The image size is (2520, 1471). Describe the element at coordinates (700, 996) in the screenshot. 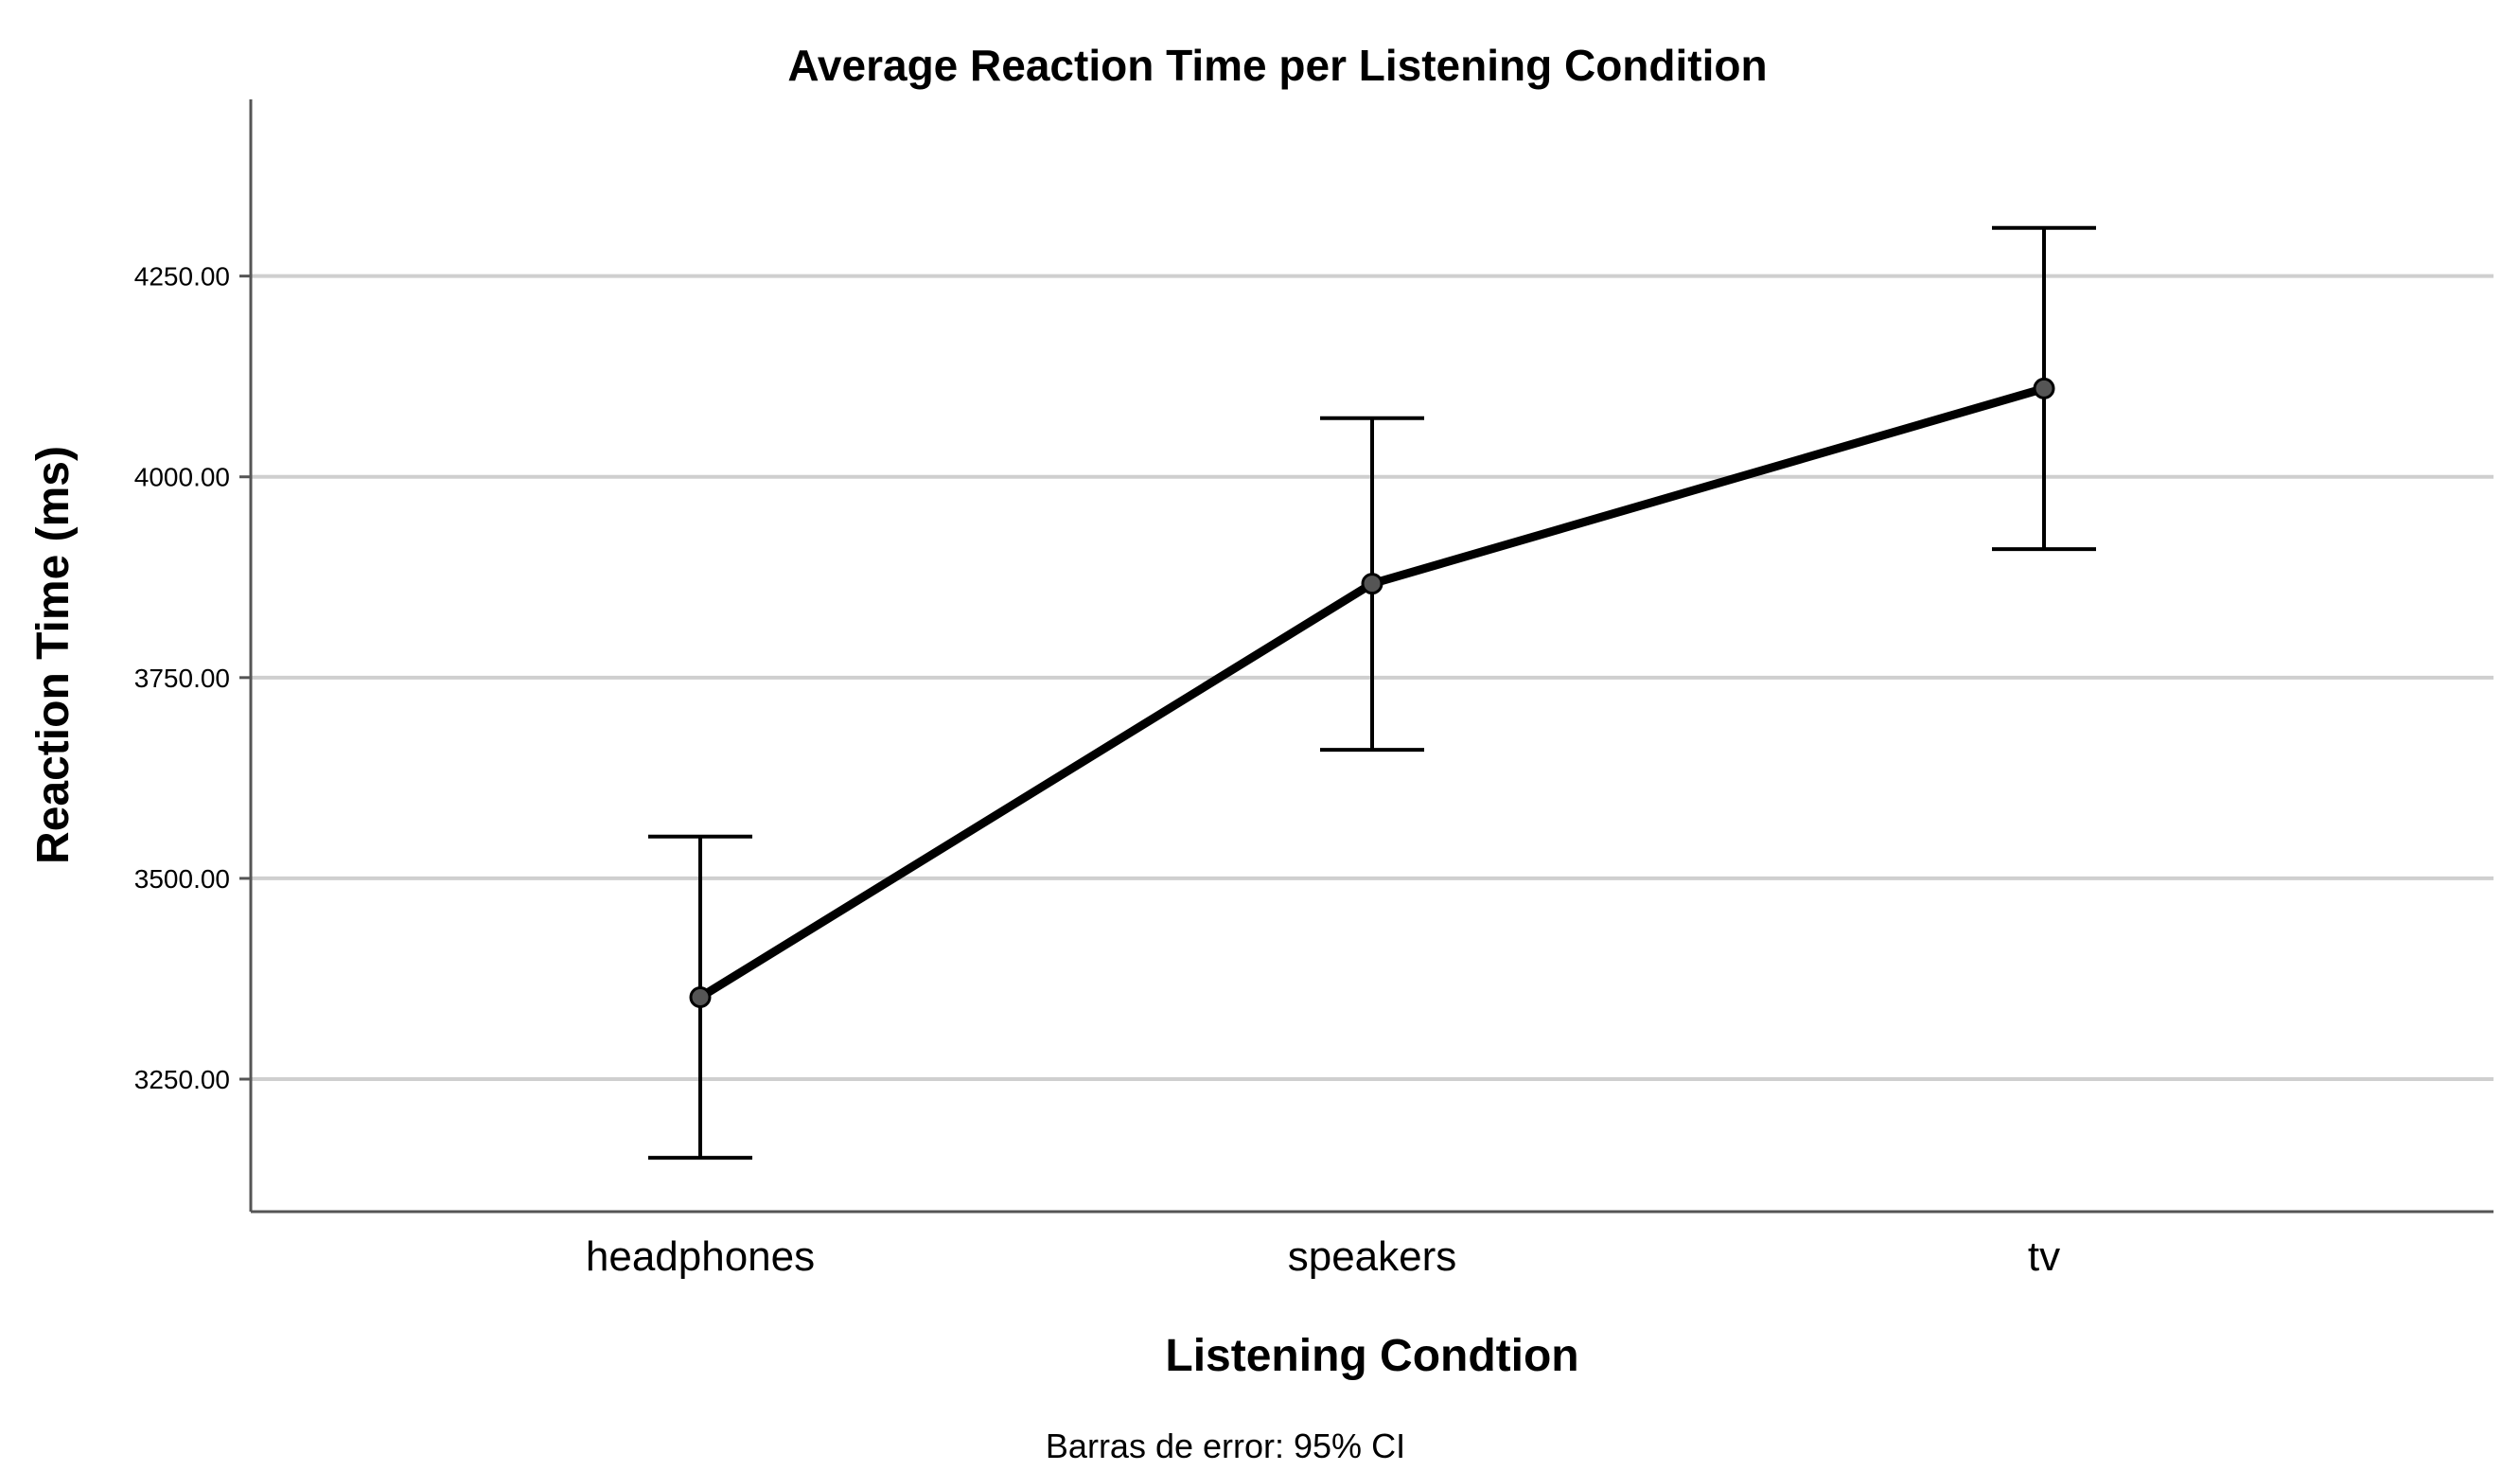

I see `data-point-headphones` at that location.